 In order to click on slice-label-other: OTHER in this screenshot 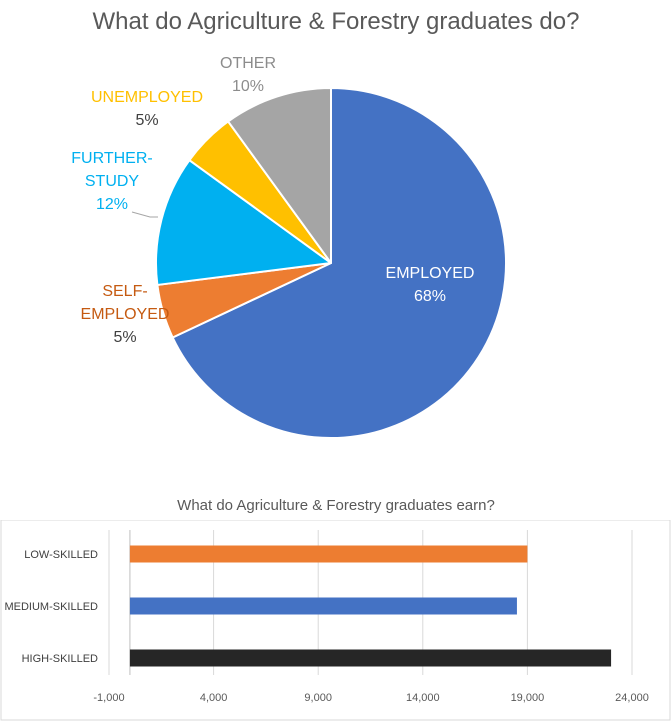, I will do `click(248, 63)`.